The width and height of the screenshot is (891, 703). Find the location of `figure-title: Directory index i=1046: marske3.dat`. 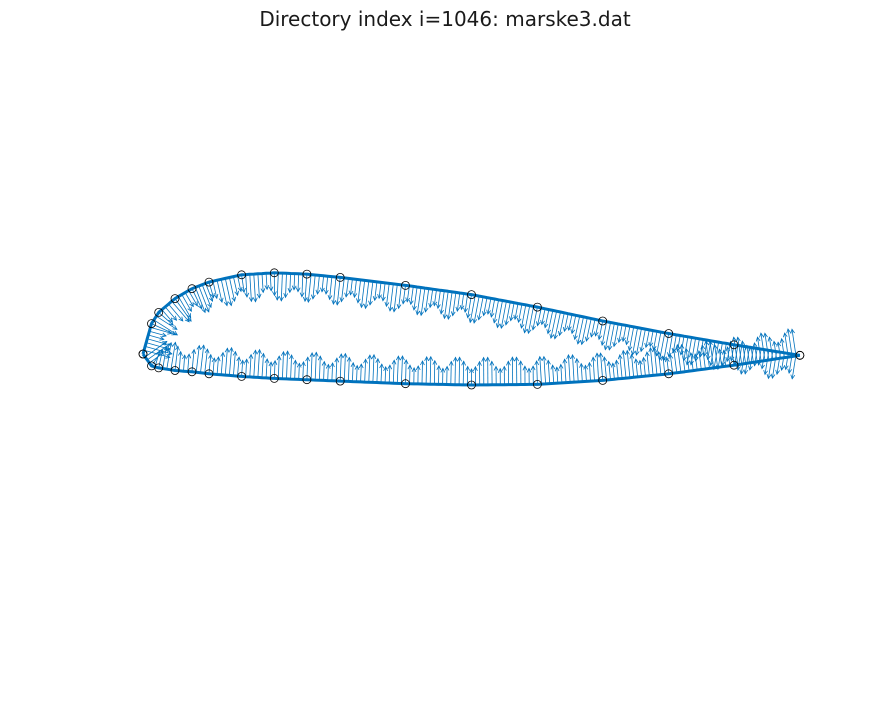

figure-title: Directory index i=1046: marske3.dat is located at coordinates (445, 19).